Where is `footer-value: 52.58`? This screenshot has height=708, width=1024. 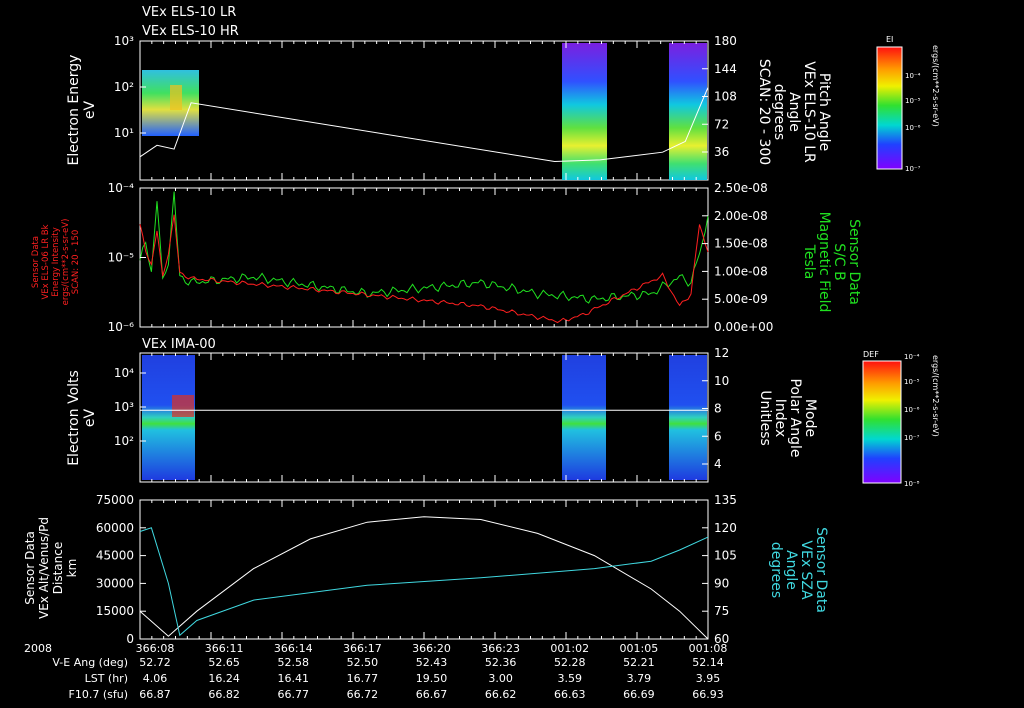
footer-value: 52.58 is located at coordinates (294, 662).